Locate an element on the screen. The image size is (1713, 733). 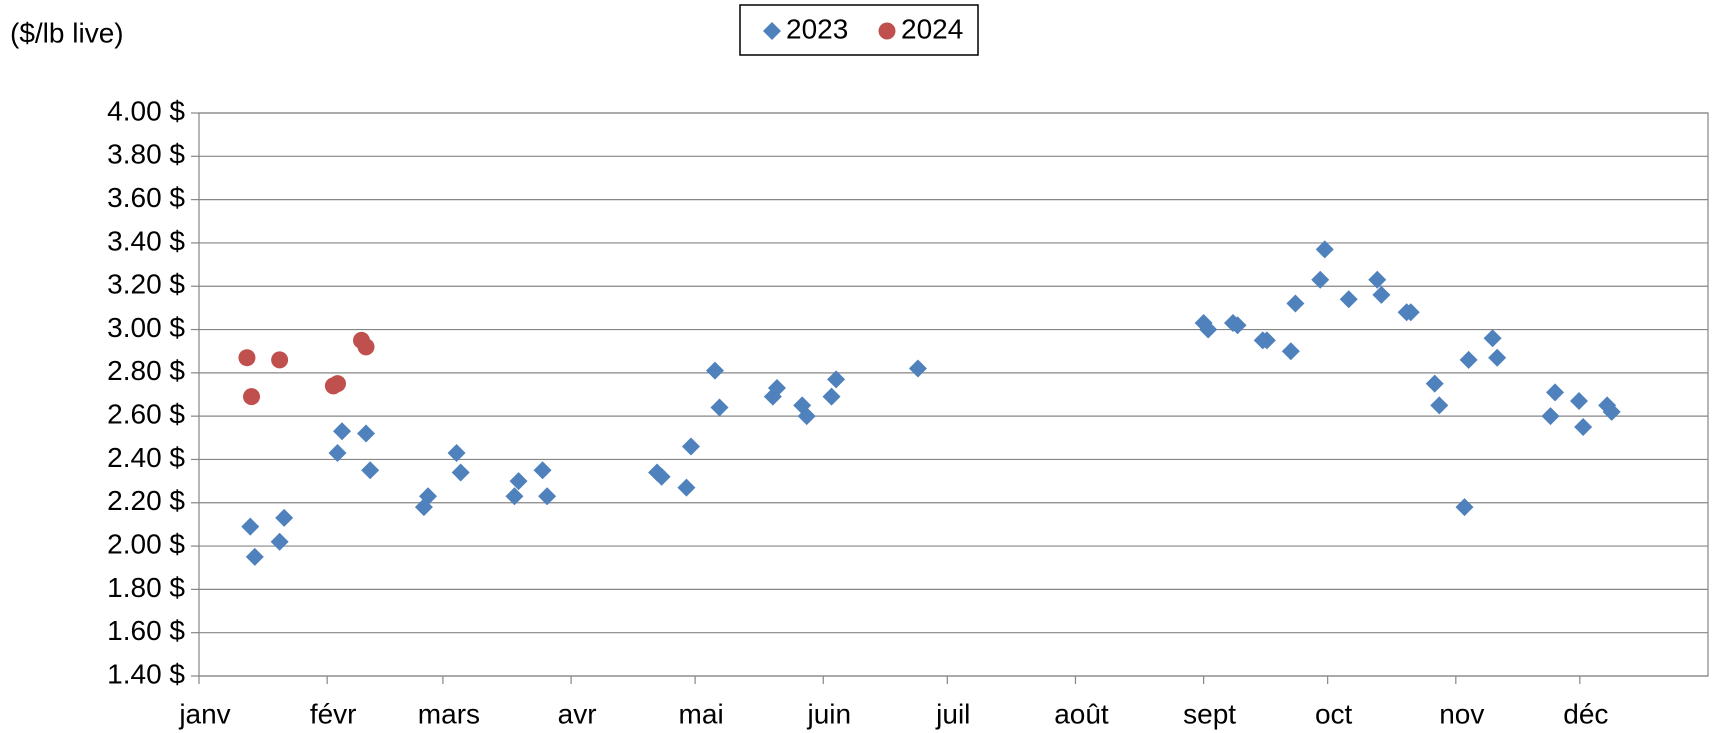
y-tick-label: 3.40 $ is located at coordinates (146, 240).